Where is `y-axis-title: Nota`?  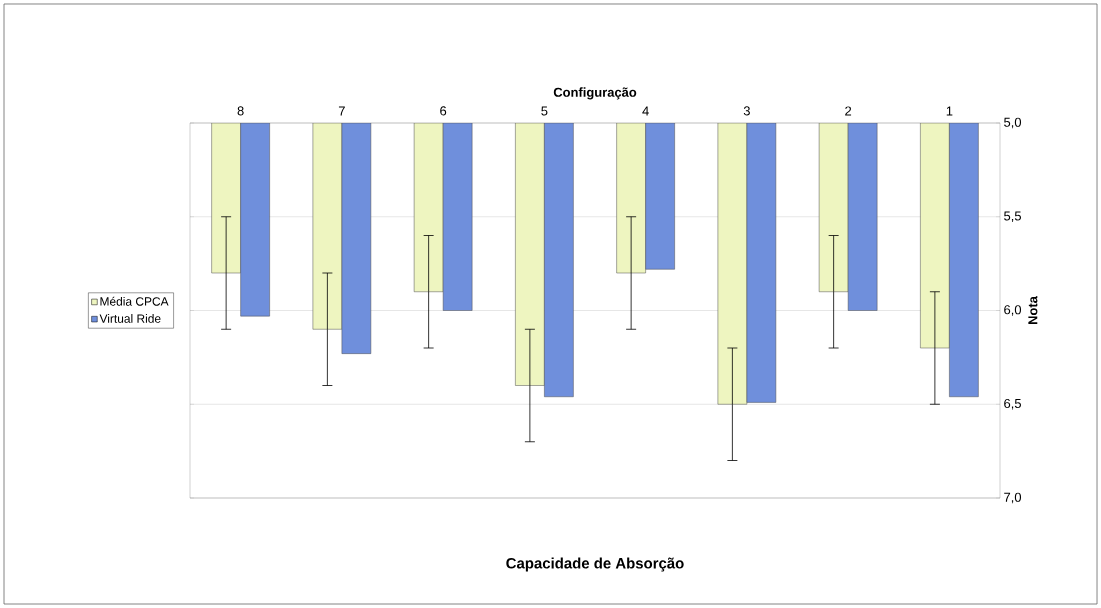
y-axis-title: Nota is located at coordinates (1033, 310).